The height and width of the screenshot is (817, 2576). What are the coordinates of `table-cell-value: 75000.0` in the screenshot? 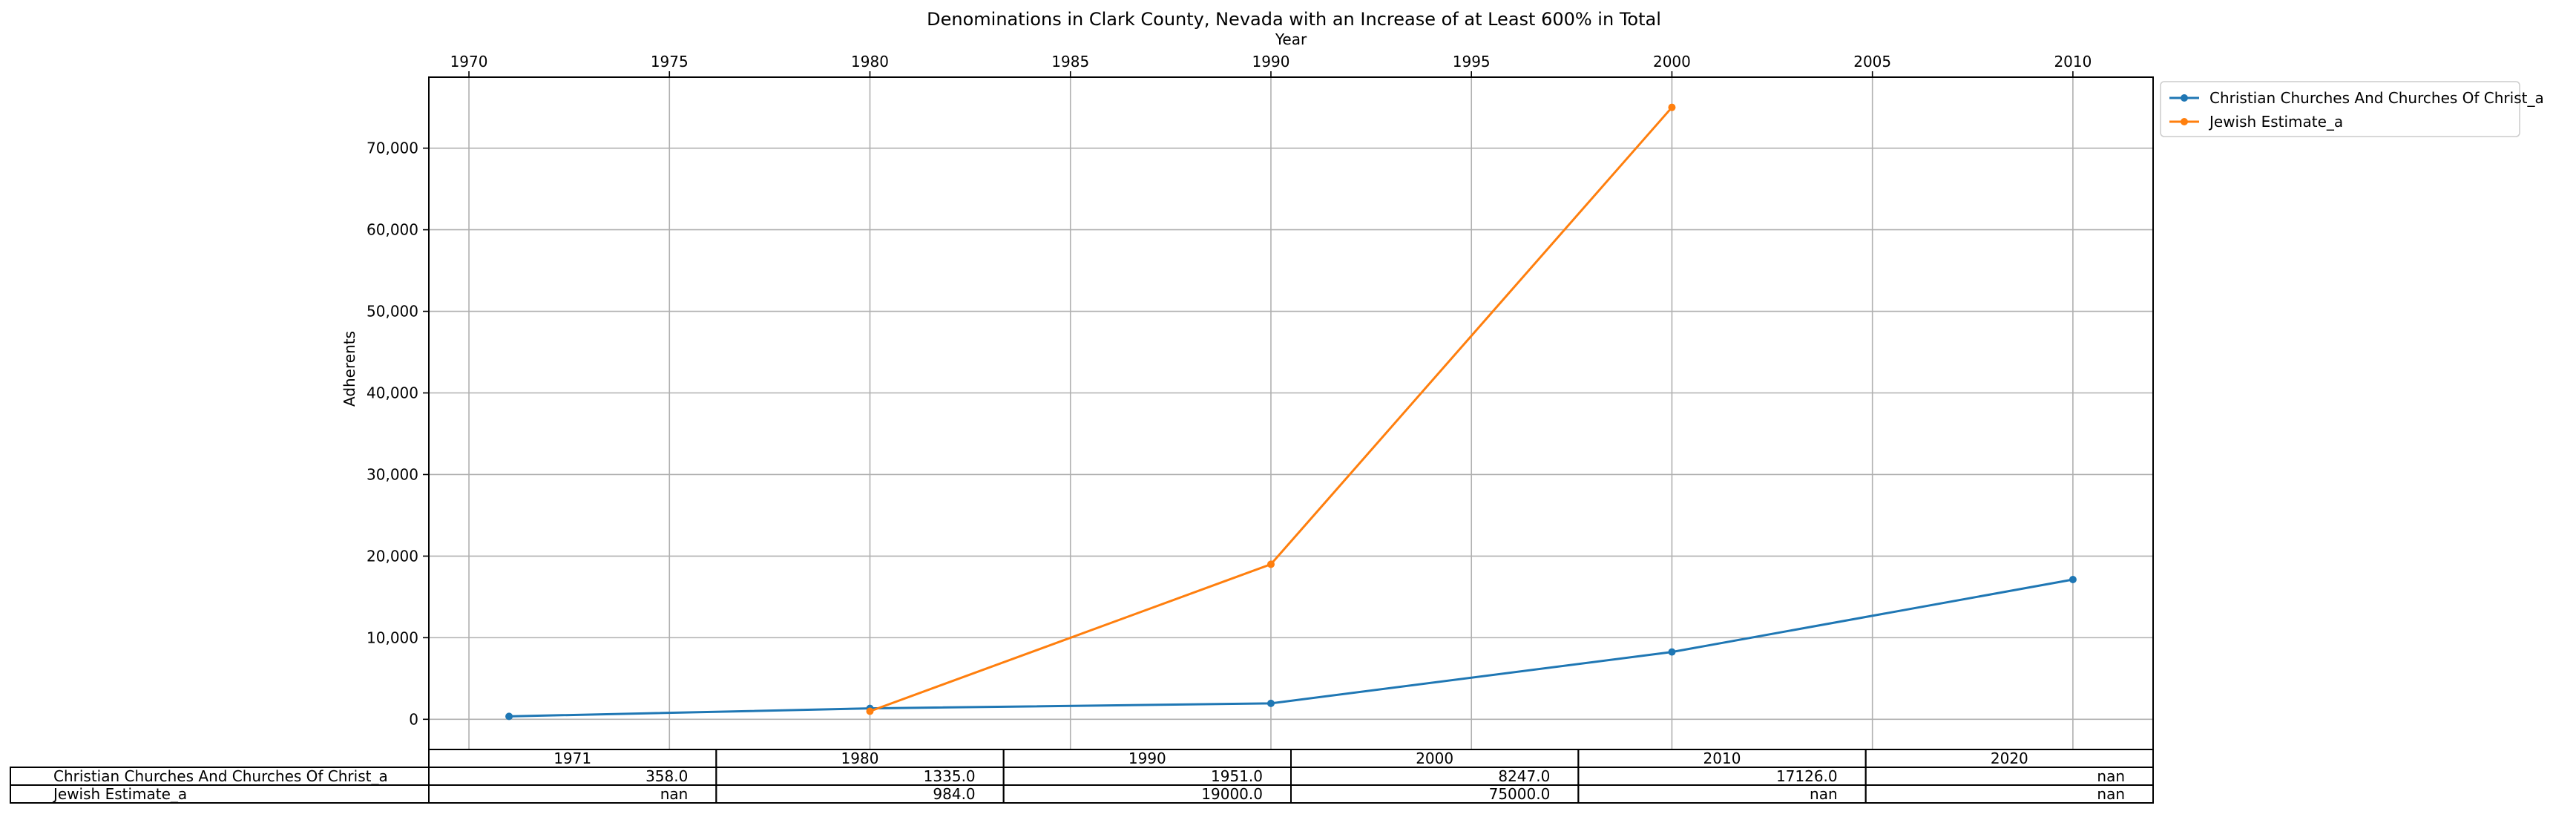 It's located at (1520, 794).